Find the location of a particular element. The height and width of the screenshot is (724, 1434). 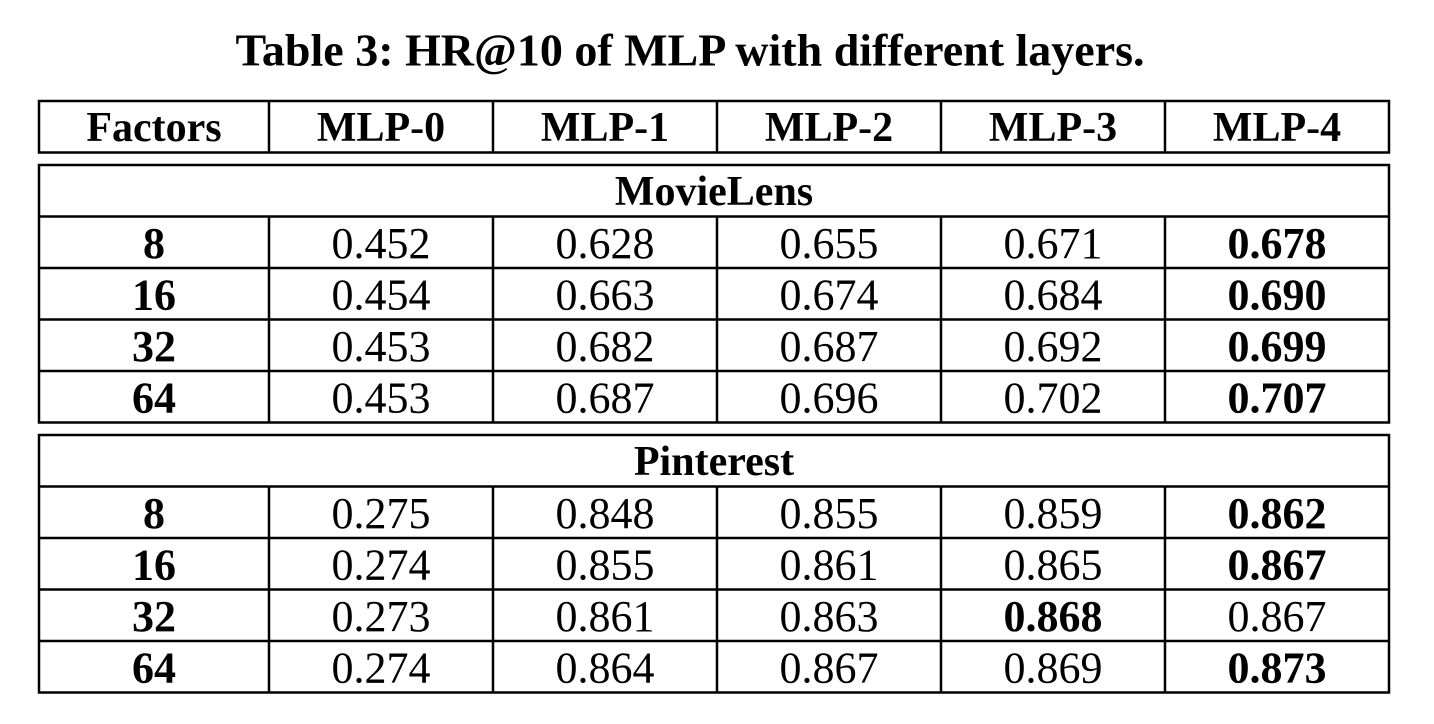

cell: 0.862 is located at coordinates (1277, 513).